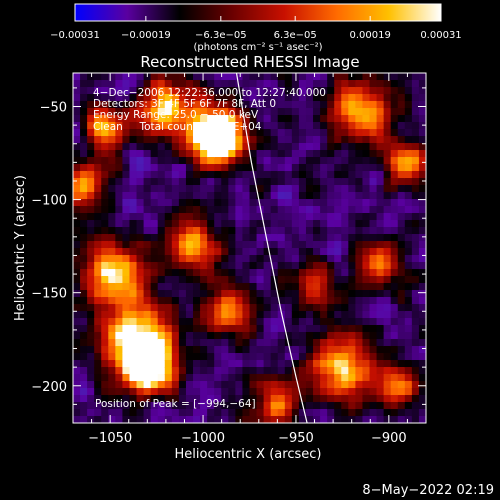 This screenshot has height=500, width=500. What do you see at coordinates (249, 62) in the screenshot?
I see `chart-title: Reconstructed RHESSI Image` at bounding box center [249, 62].